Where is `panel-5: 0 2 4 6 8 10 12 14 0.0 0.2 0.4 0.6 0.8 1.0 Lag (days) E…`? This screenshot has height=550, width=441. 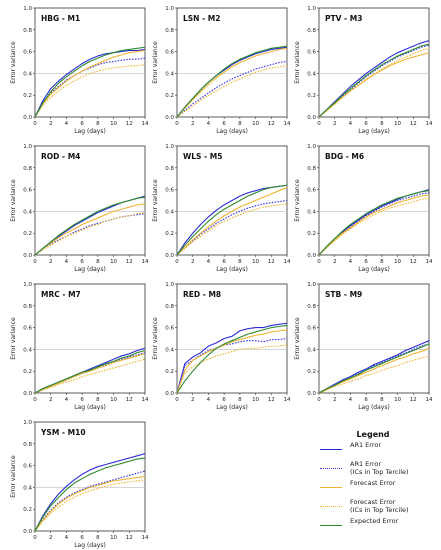 panel-5: 0 2 4 6 8 10 12 14 0.0 0.2 0.4 0.6 0.8 1.0 Lag (days) E… is located at coordinates (221, 208).